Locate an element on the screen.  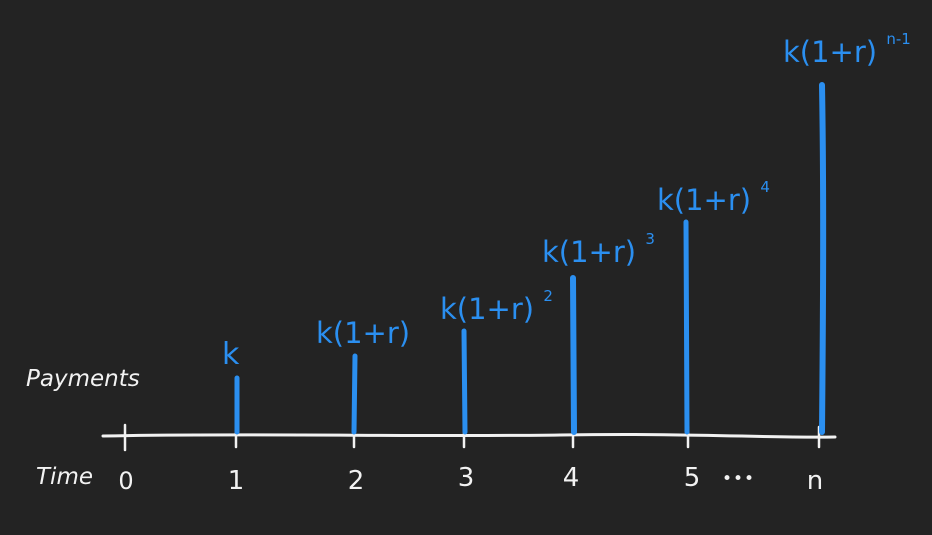
payment-label-5-base: k(1+r) is located at coordinates (704, 200).